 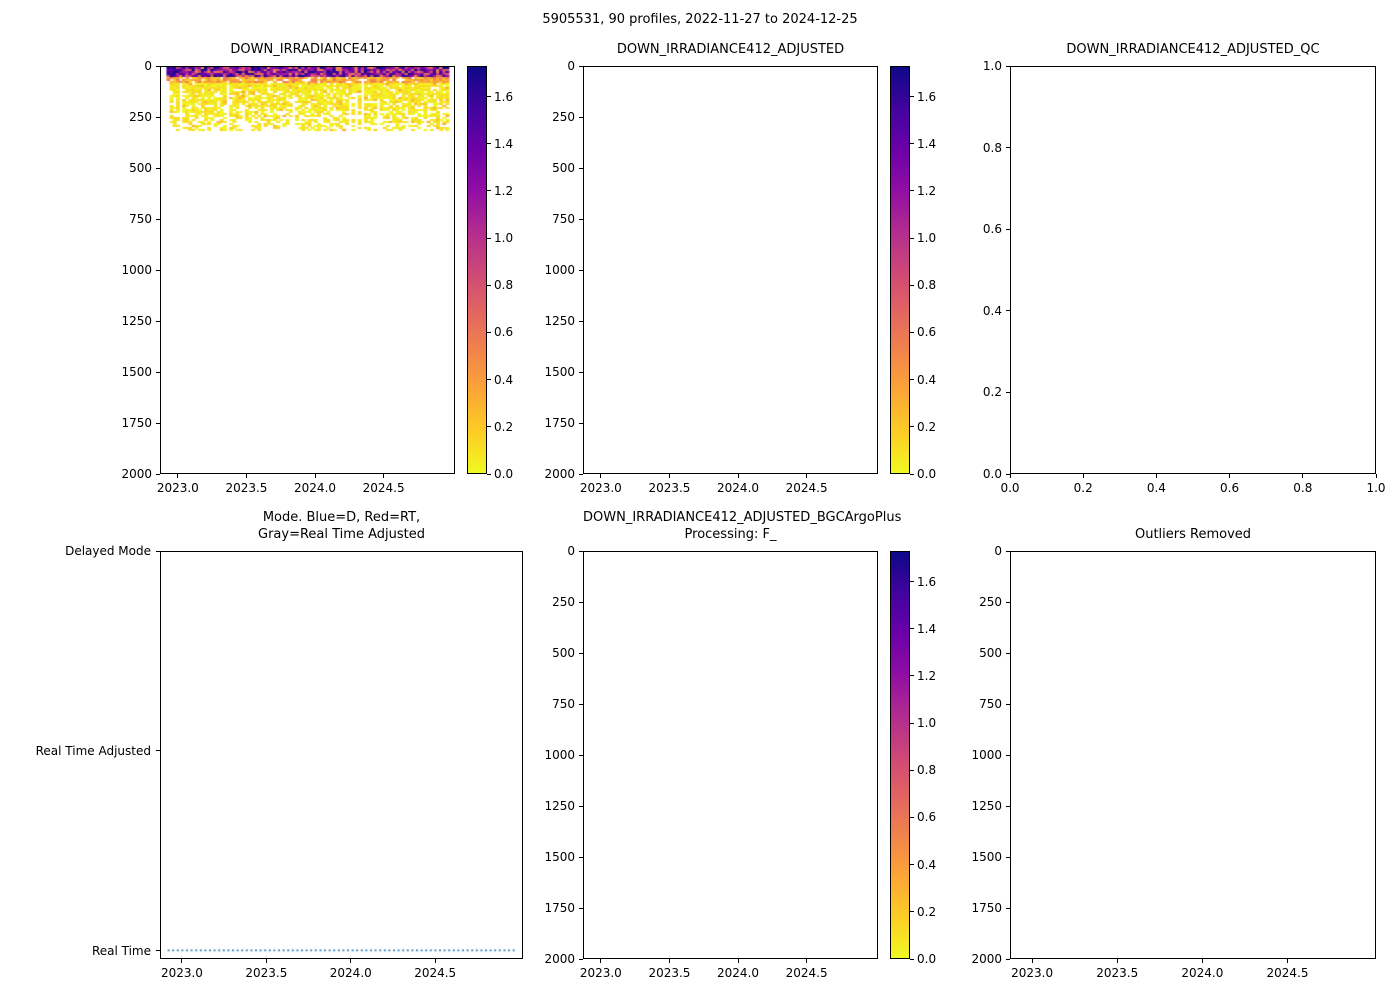 What do you see at coordinates (559, 270) in the screenshot?
I see `y-tick-label: 1000` at bounding box center [559, 270].